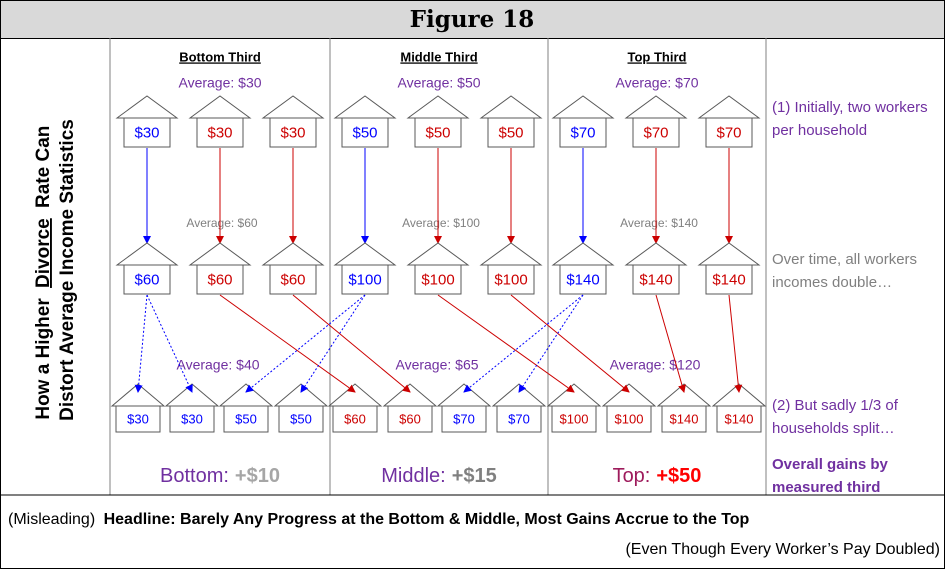 The image size is (945, 569). What do you see at coordinates (43, 253) in the screenshot?
I see `side-title-underlined: Divorce` at bounding box center [43, 253].